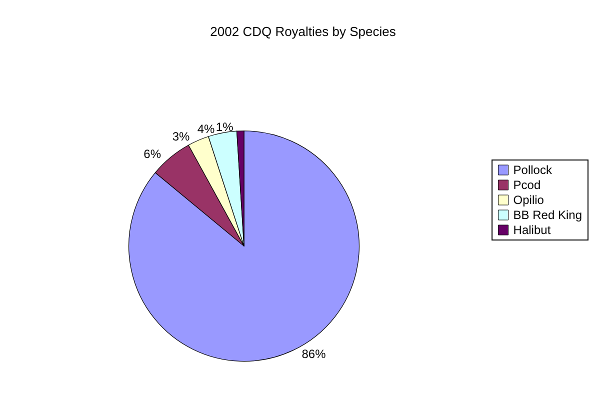  I want to click on chart-title: 2002 CDQ Royalties by Species, so click(303, 31).